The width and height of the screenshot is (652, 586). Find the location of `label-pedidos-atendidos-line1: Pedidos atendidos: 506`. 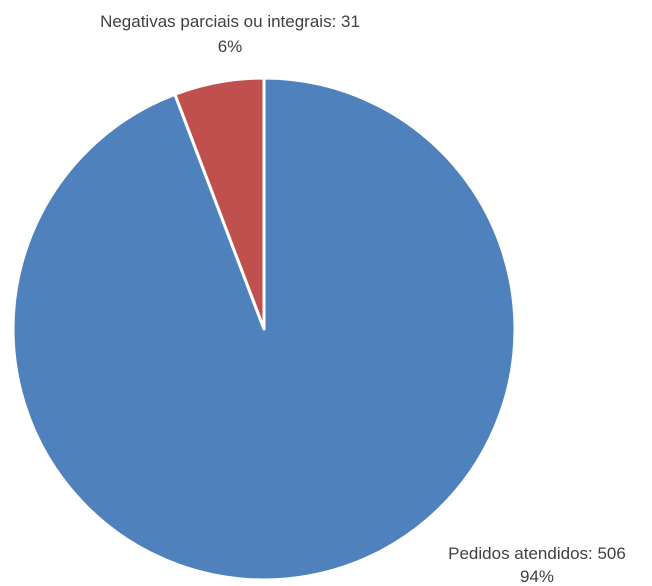

label-pedidos-atendidos-line1: Pedidos atendidos: 506 is located at coordinates (537, 553).